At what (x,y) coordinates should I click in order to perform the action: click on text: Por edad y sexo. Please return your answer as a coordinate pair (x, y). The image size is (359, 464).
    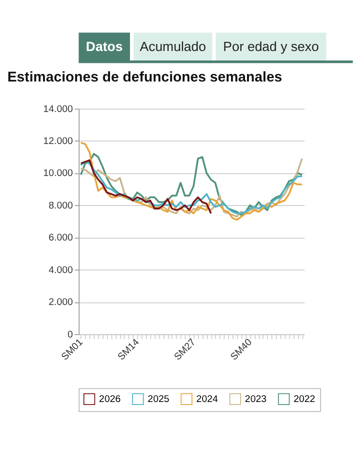
    Looking at the image, I should click on (271, 46).